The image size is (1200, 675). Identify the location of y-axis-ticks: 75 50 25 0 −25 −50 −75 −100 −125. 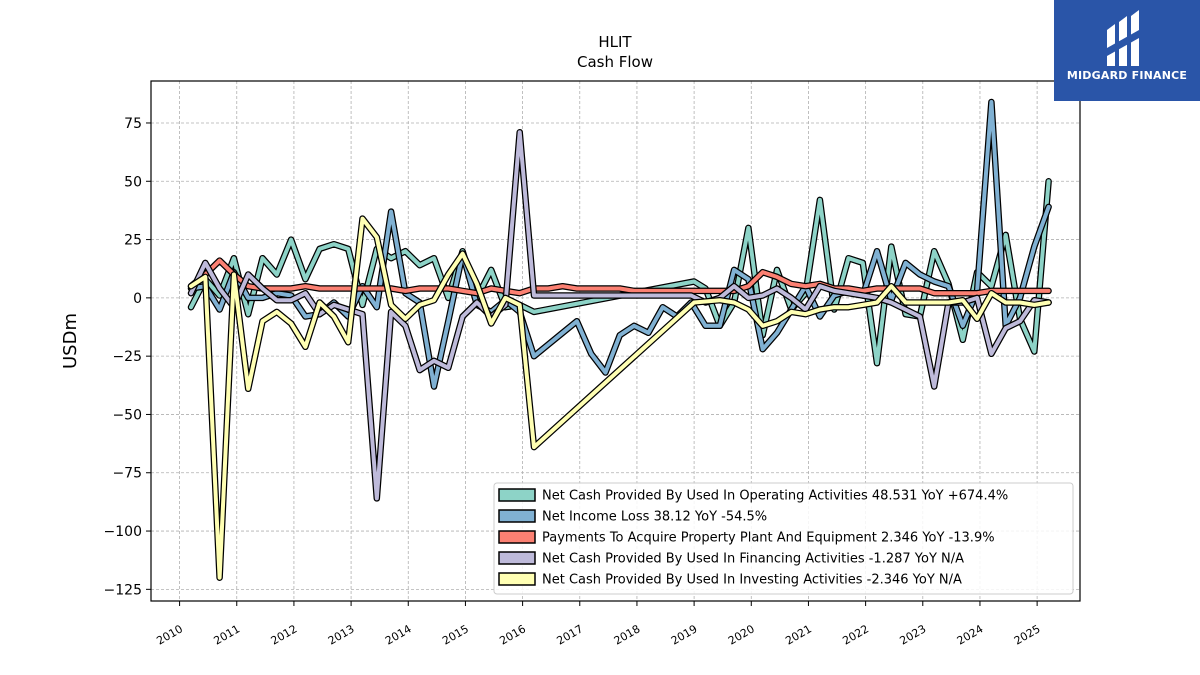
(127, 357).